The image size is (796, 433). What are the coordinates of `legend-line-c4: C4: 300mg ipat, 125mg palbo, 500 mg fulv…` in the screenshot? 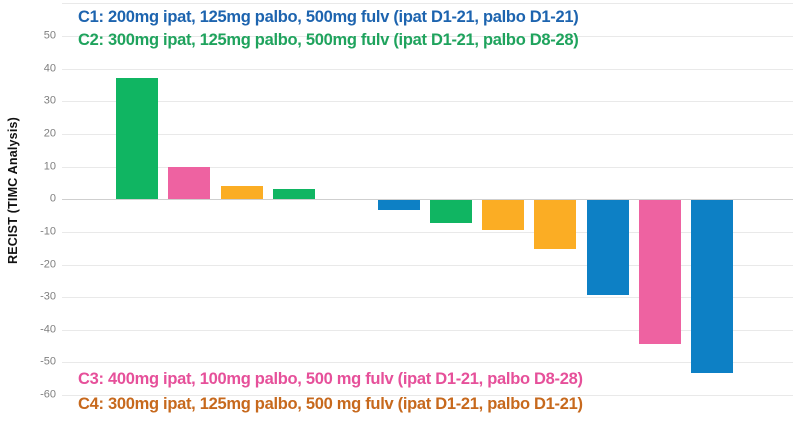 It's located at (330, 404).